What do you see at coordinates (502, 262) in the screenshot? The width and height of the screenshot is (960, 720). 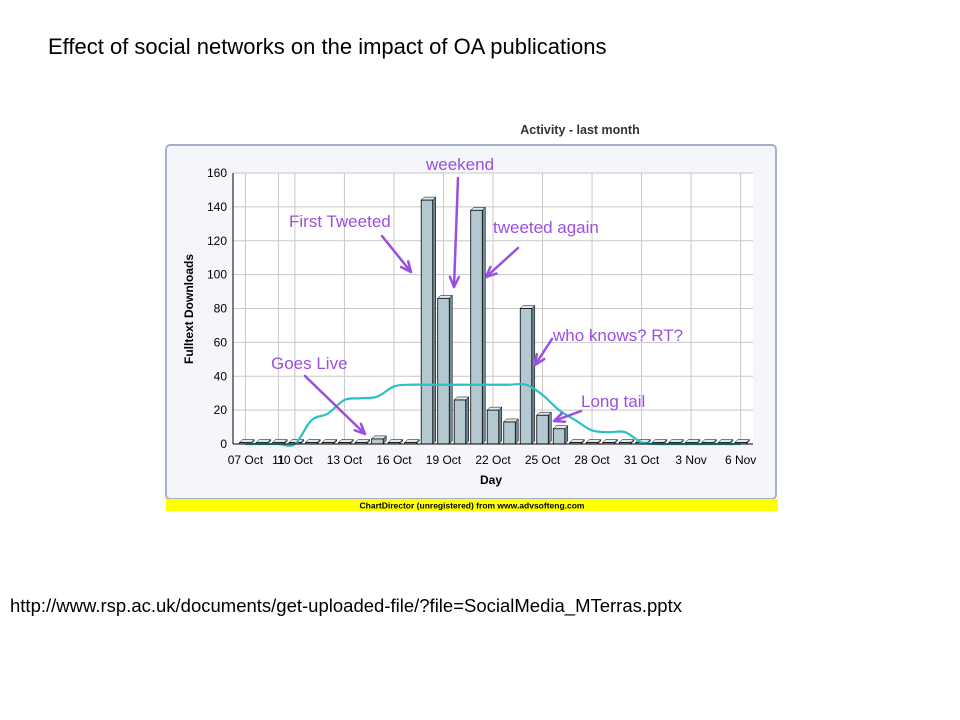 I see `arrow-tweeted-again` at bounding box center [502, 262].